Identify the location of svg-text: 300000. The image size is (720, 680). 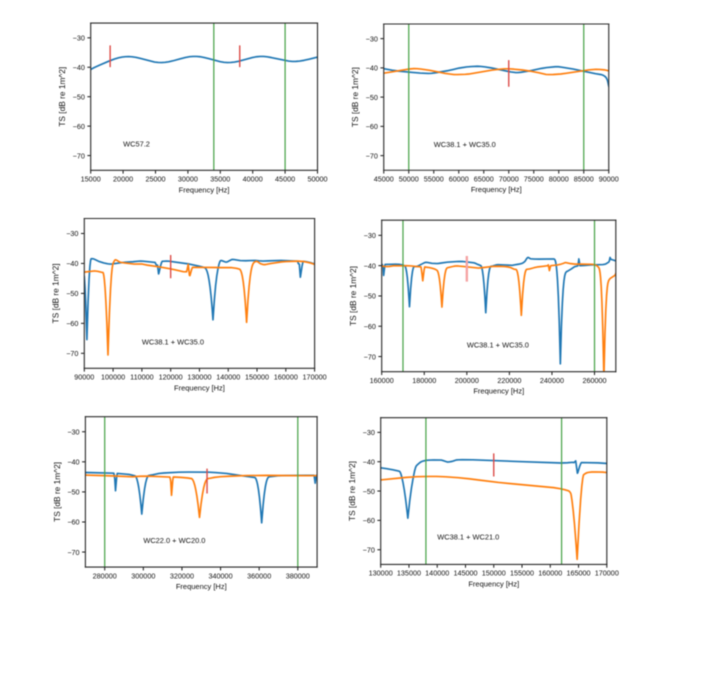
(143, 575).